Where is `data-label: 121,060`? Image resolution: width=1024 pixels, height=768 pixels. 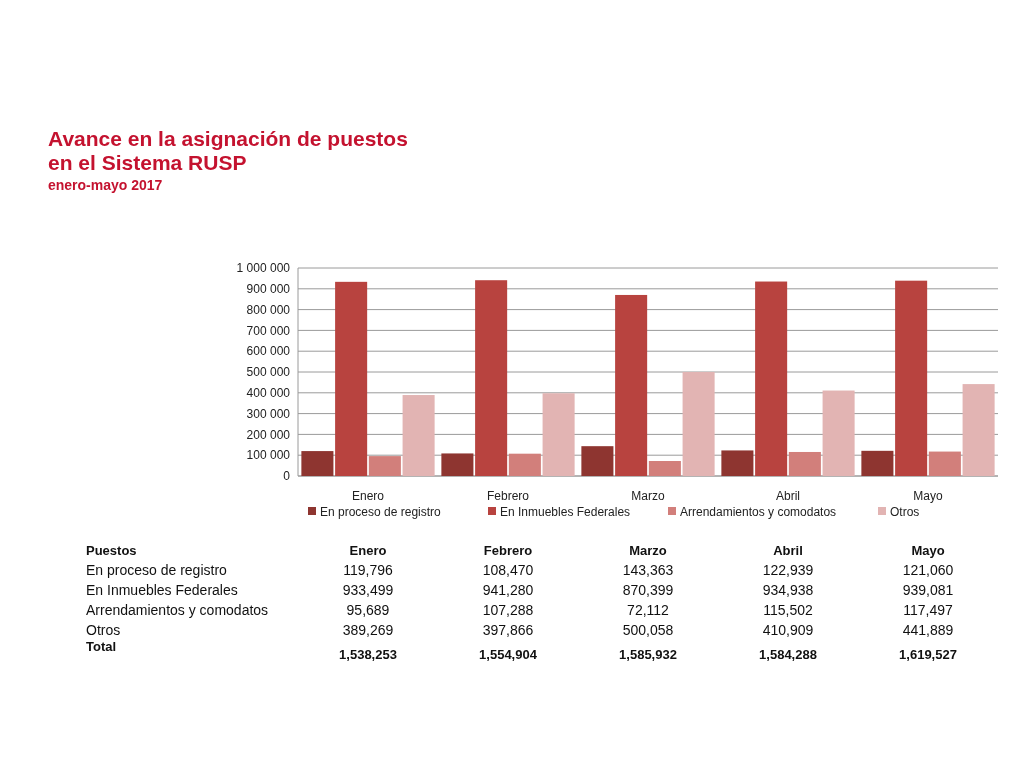
data-label: 121,060 is located at coordinates (928, 570).